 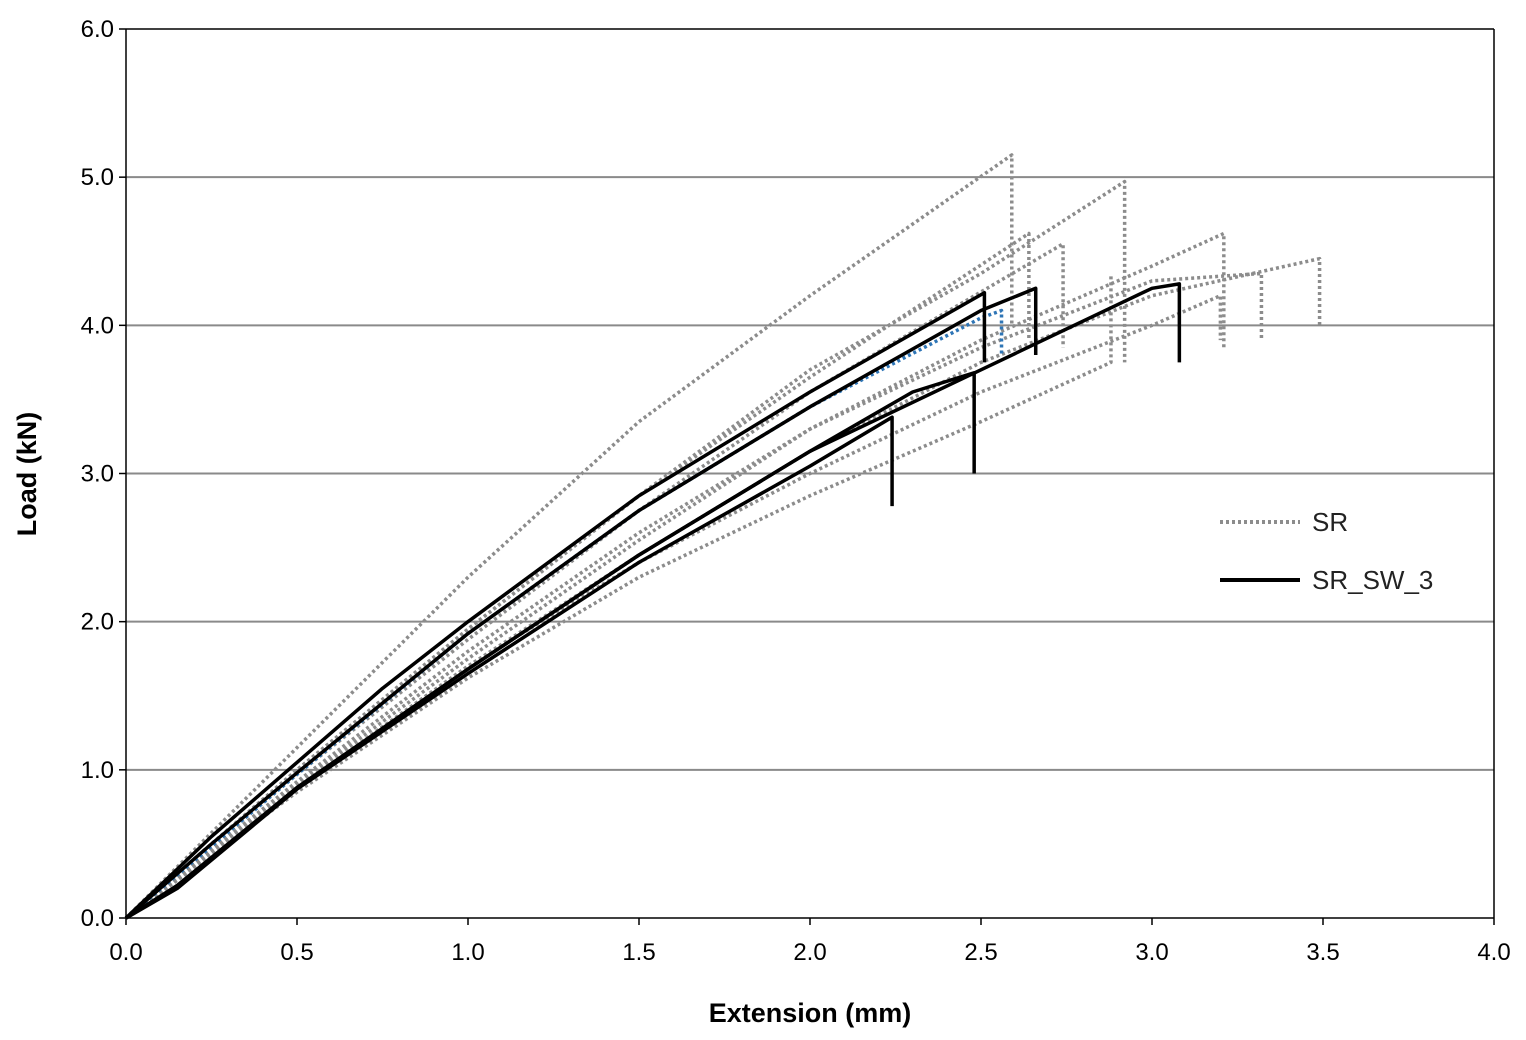 I want to click on x-tick-label: 1.5, so click(x=638, y=952).